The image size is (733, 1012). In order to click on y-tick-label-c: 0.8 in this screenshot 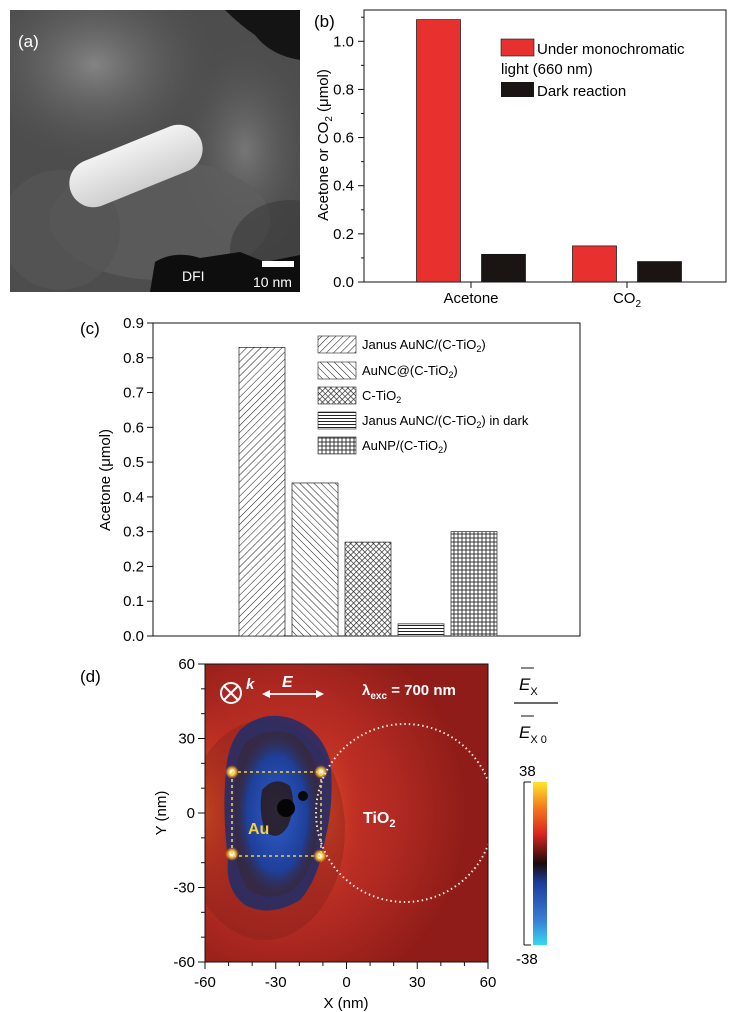, I will do `click(133, 358)`.